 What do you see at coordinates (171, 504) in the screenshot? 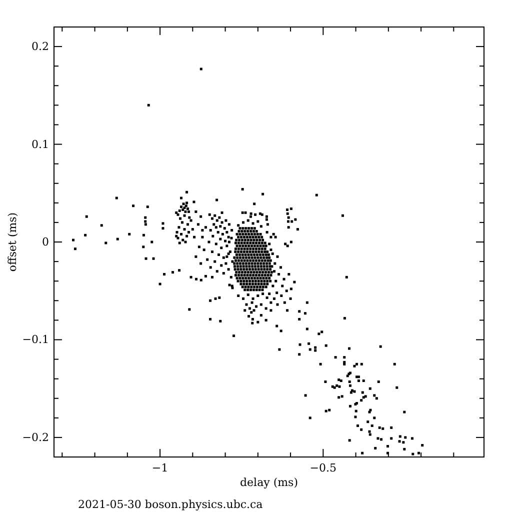
I see `text: 2021-05-30 boson.physics.ubc.ca` at bounding box center [171, 504].